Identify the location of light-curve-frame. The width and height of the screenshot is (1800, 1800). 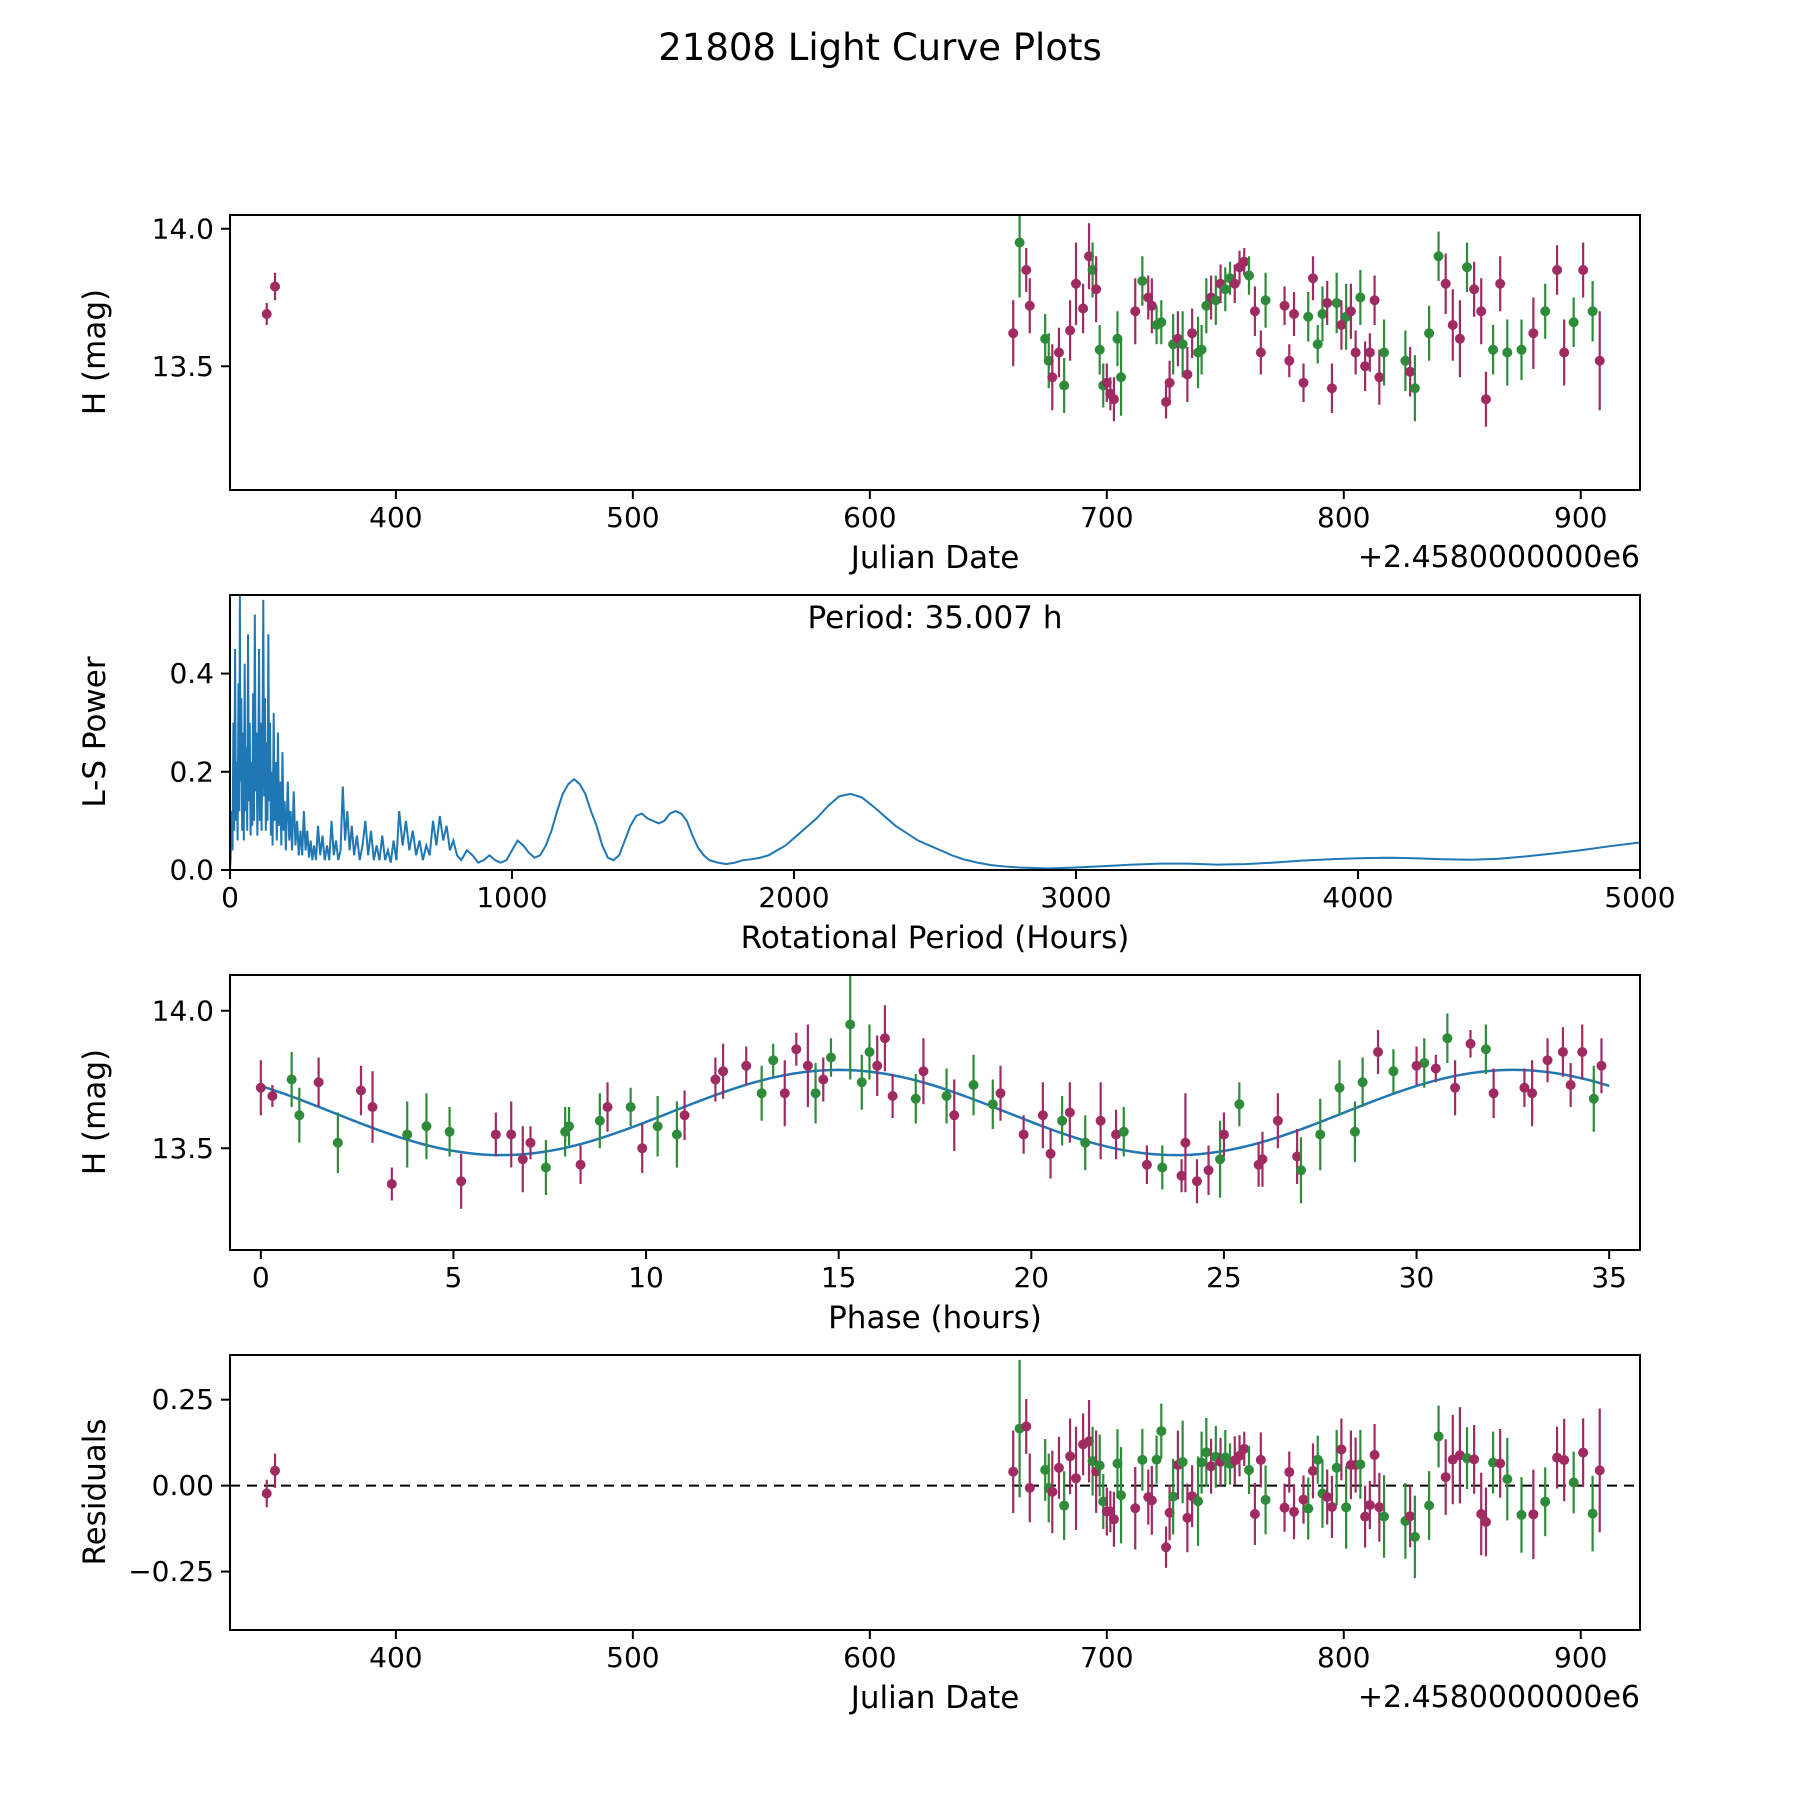
(935, 352).